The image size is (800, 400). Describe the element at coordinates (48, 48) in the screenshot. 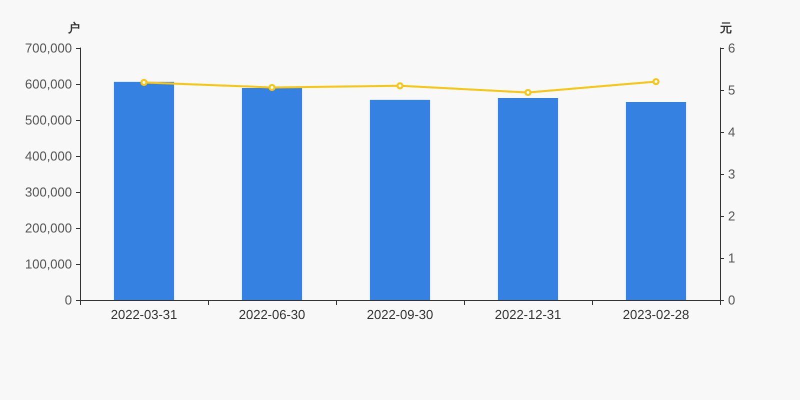

I see `y-tick-label: 700,000` at that location.